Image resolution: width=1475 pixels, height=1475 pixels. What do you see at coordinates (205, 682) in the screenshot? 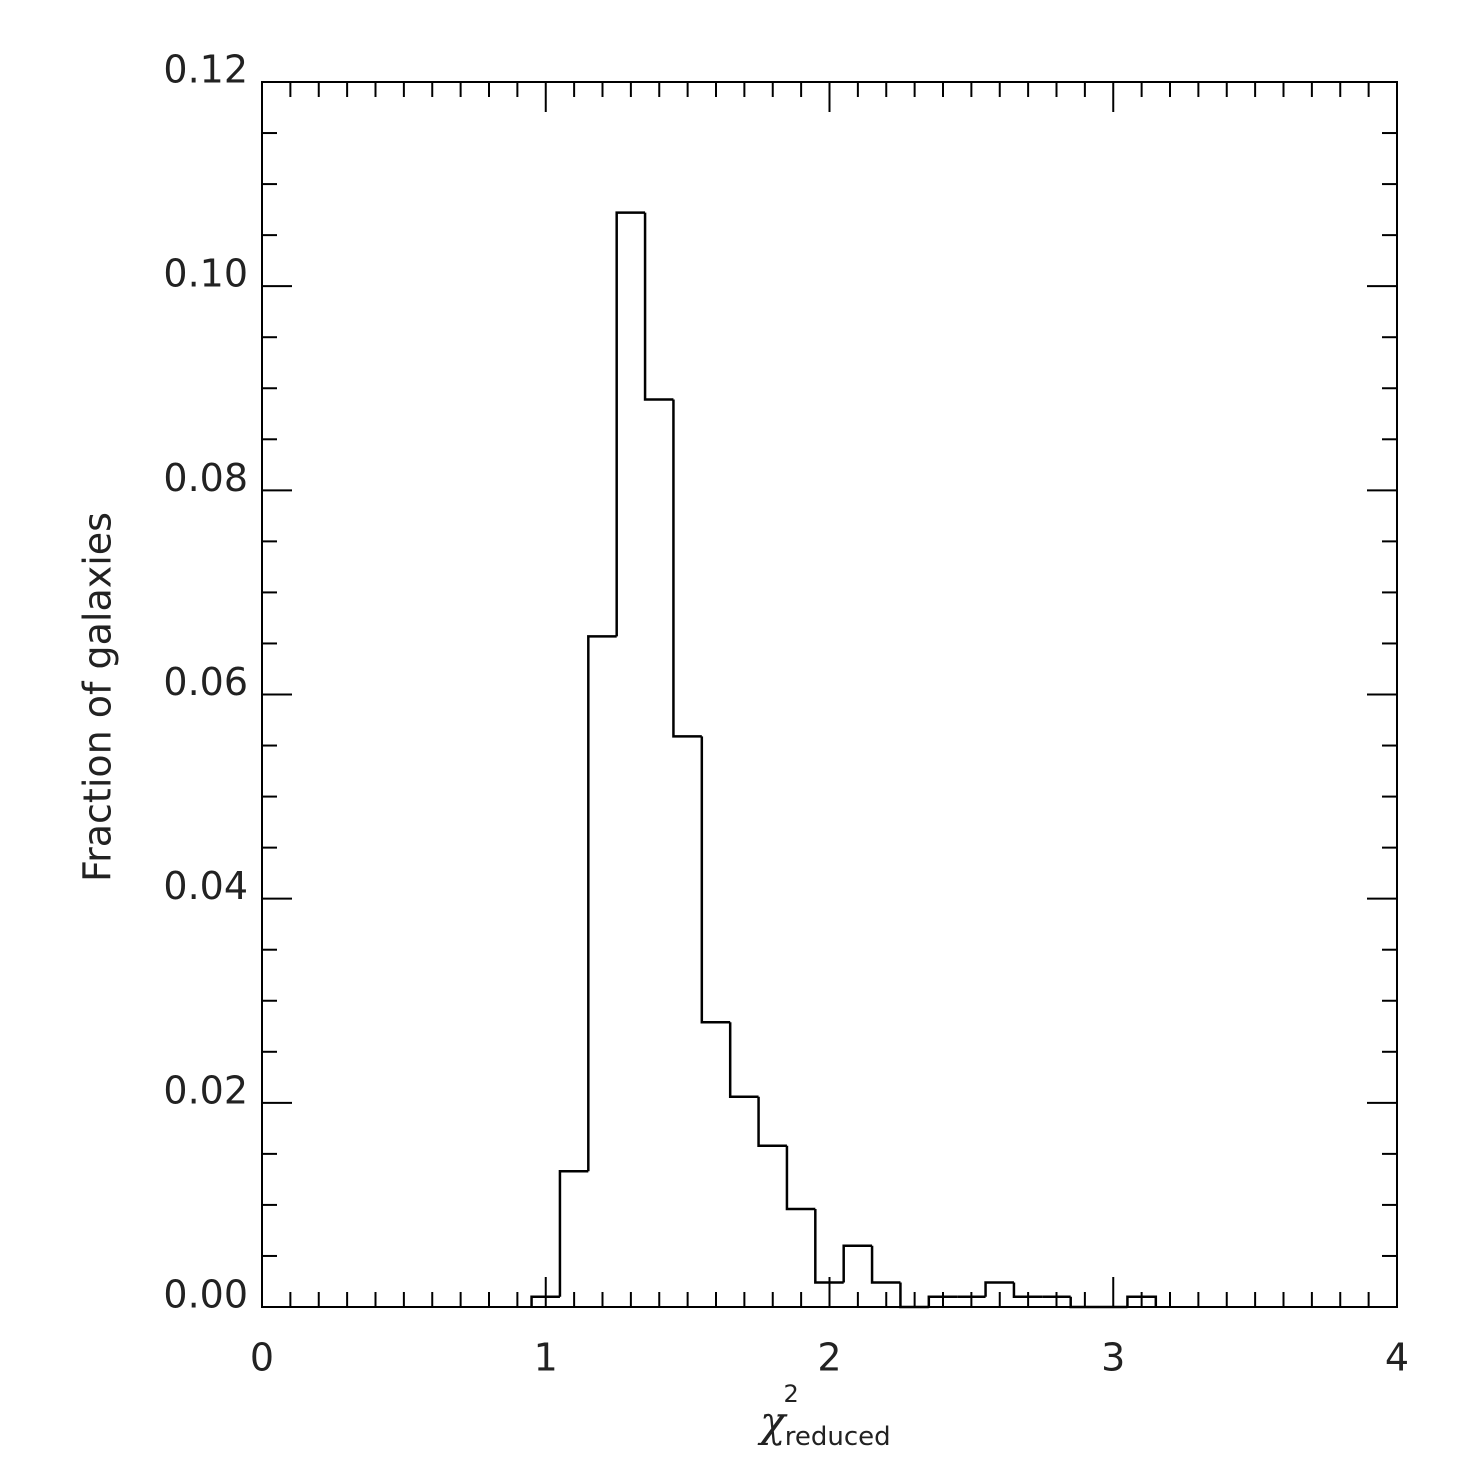
I see `y-tick-label: 0.06` at bounding box center [205, 682].